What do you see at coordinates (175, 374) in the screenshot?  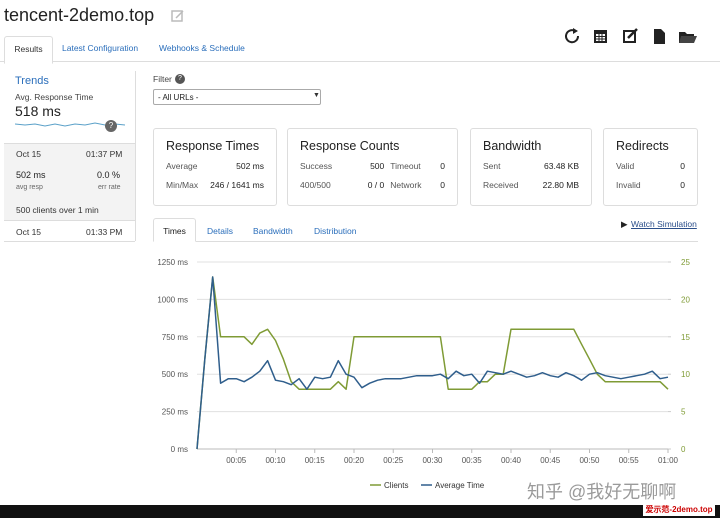 I see `y-tick-label: 500 ms` at bounding box center [175, 374].